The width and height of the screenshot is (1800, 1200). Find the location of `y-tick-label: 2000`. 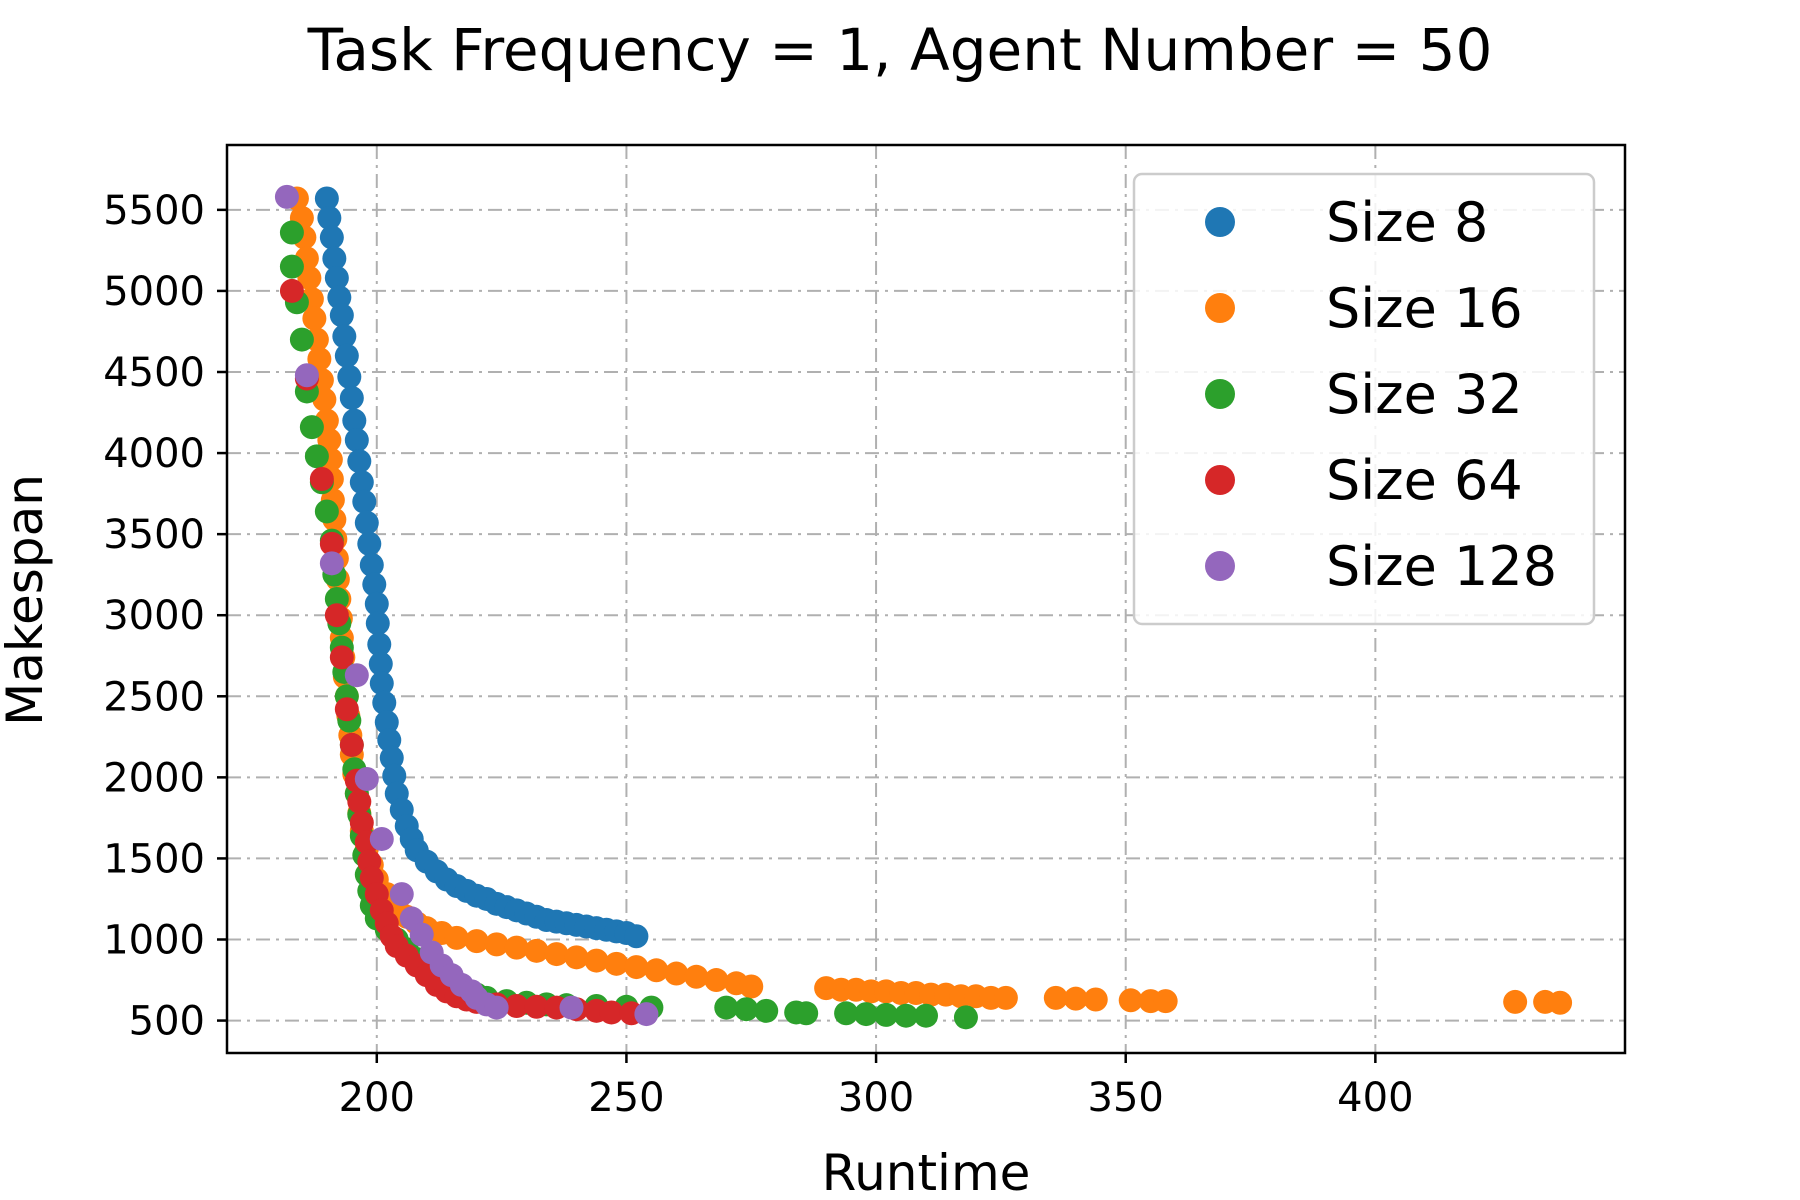

y-tick-label: 2000 is located at coordinates (154, 778).